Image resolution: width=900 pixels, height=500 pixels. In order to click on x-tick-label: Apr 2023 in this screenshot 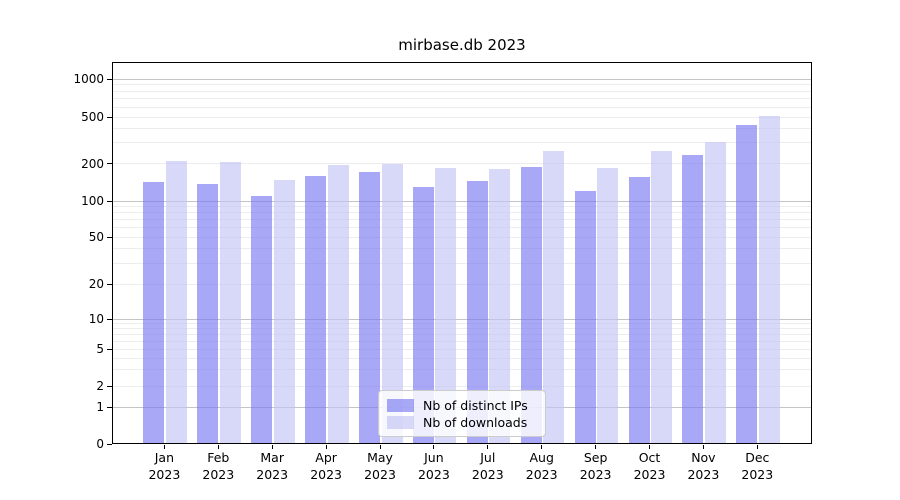, I will do `click(326, 466)`.